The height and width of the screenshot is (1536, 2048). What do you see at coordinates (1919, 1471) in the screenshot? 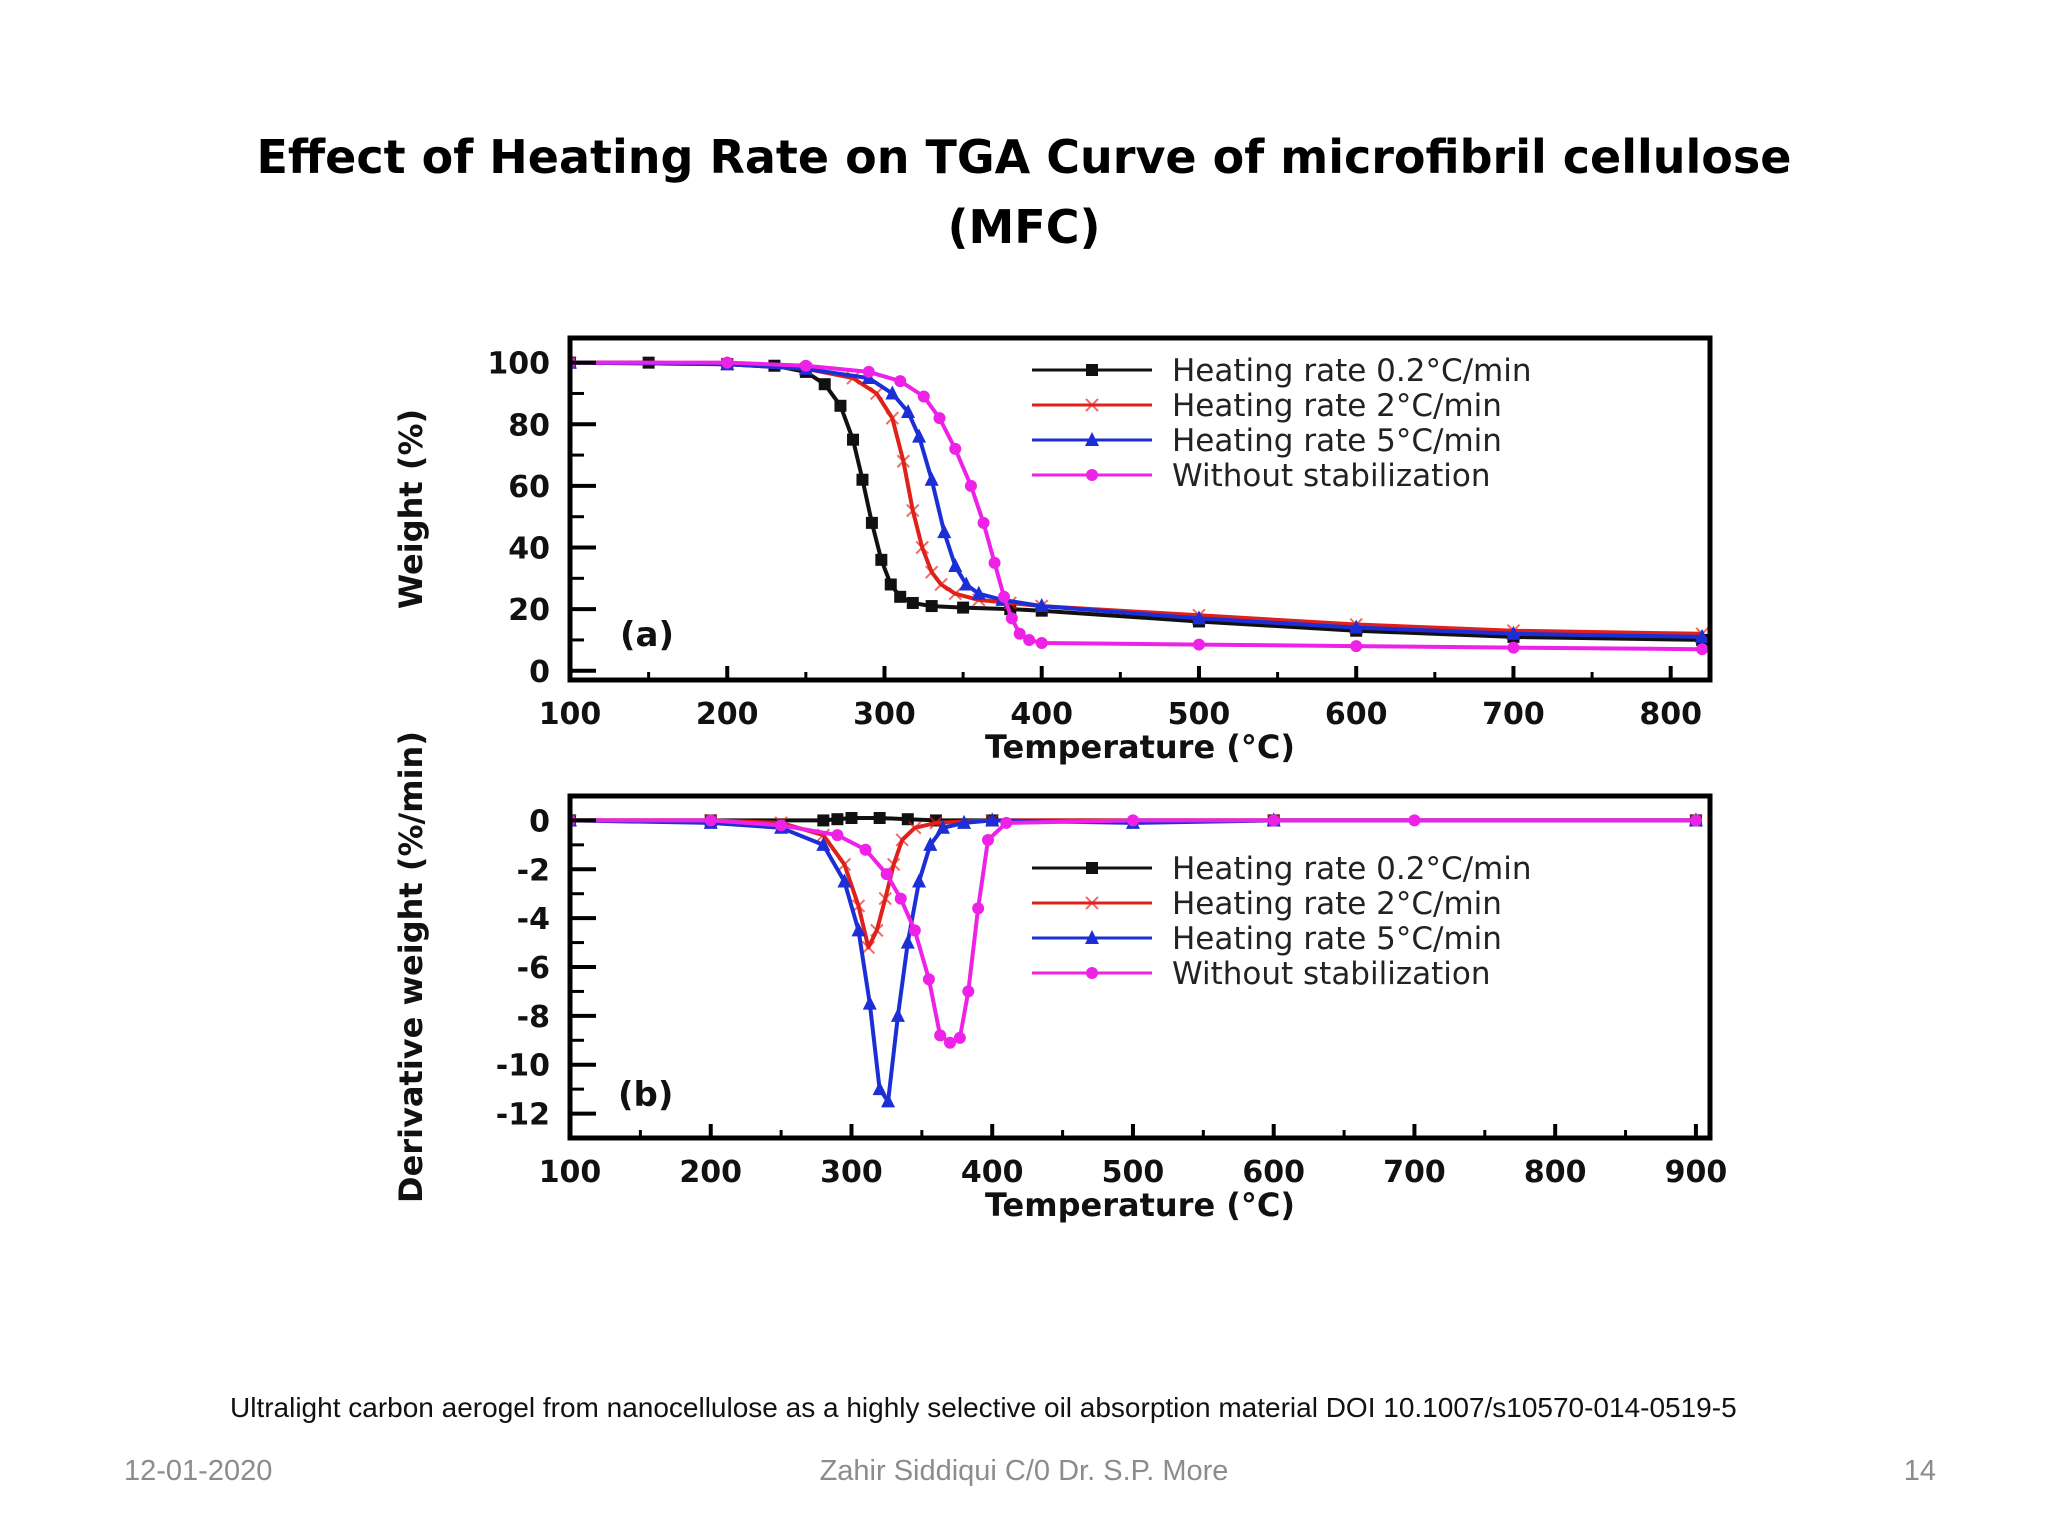
I see `page-number: 14` at bounding box center [1919, 1471].